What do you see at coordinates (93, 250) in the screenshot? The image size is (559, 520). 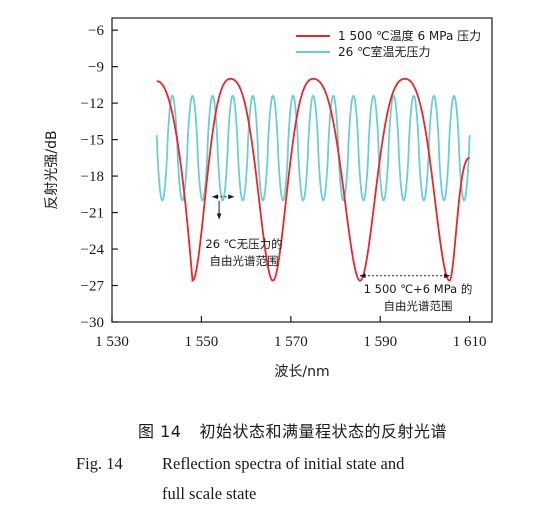 I see `y-tick-label: −24` at bounding box center [93, 250].